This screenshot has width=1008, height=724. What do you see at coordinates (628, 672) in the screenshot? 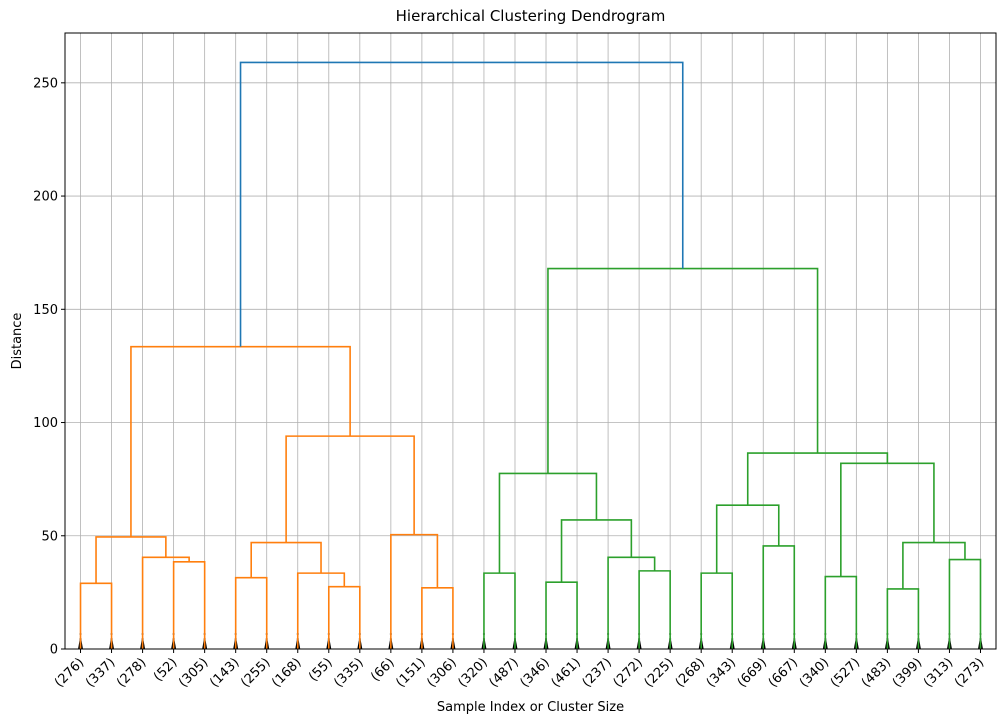
I see `x-tick-label: (272)` at bounding box center [628, 672].